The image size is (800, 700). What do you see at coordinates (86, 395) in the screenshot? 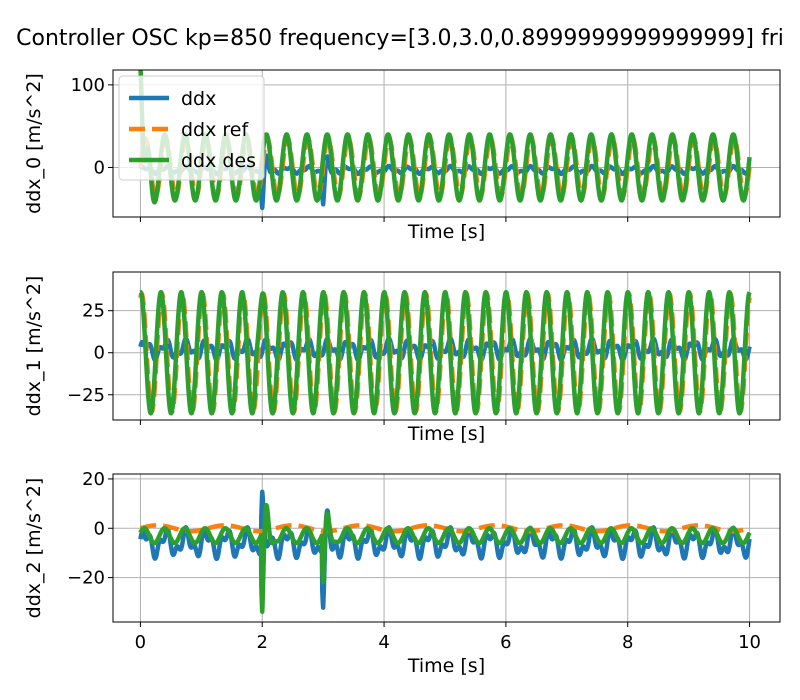
I see `y-tick-label: −25` at bounding box center [86, 395].